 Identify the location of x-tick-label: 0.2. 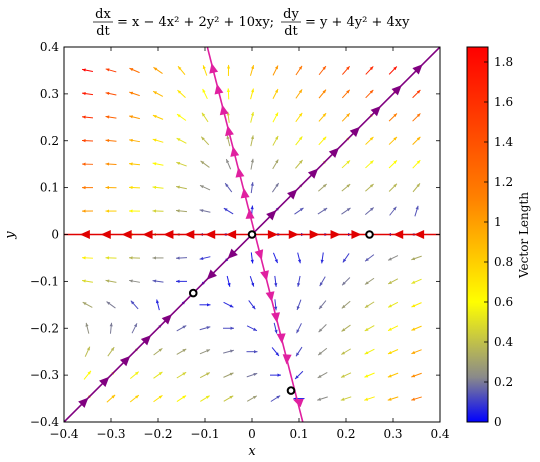
(345, 434).